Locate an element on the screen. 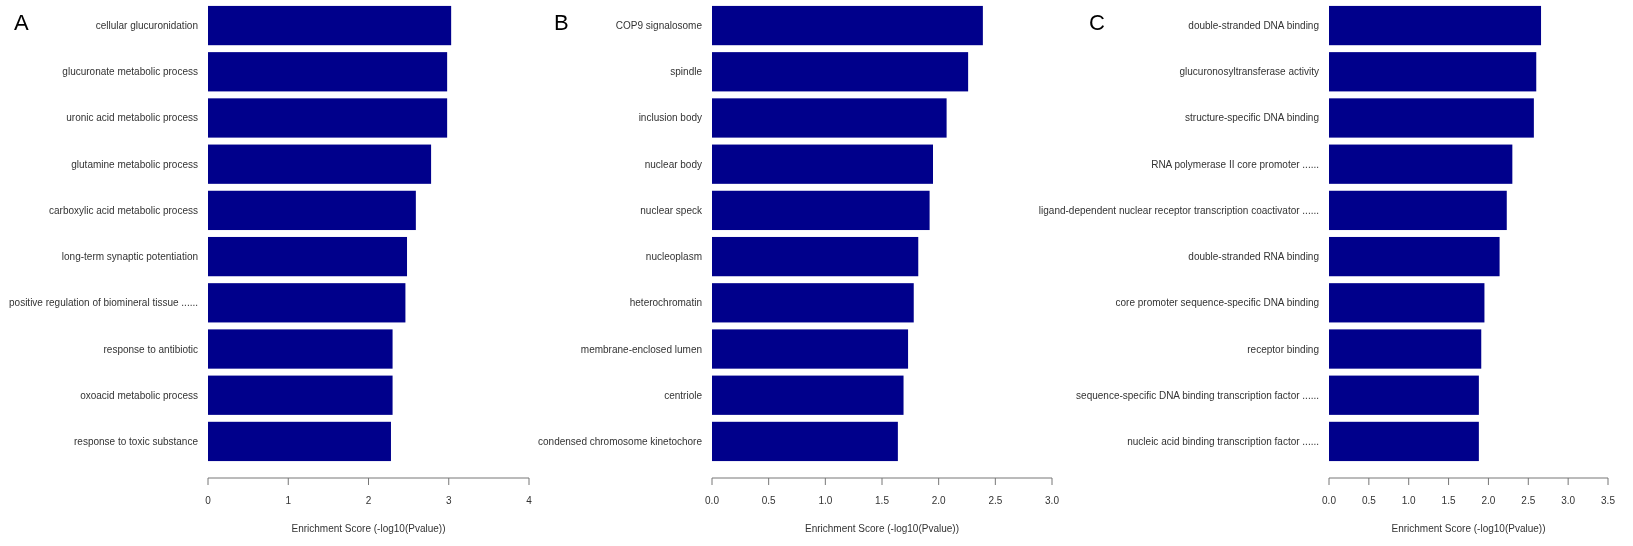 The height and width of the screenshot is (546, 1633). y-tick-label: COP9 signalosome is located at coordinates (659, 26).